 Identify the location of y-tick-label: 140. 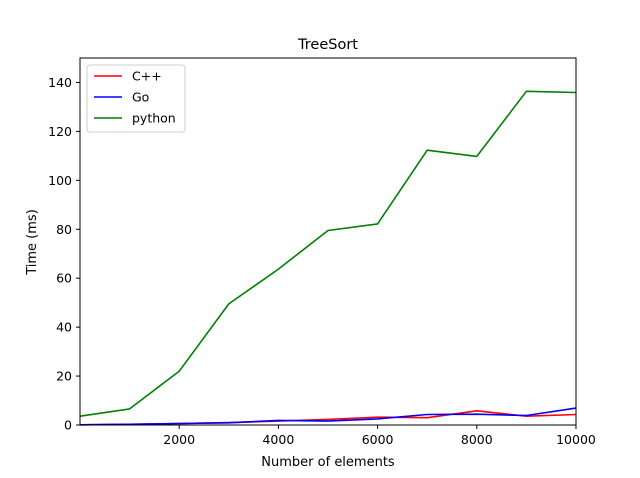
(60, 82).